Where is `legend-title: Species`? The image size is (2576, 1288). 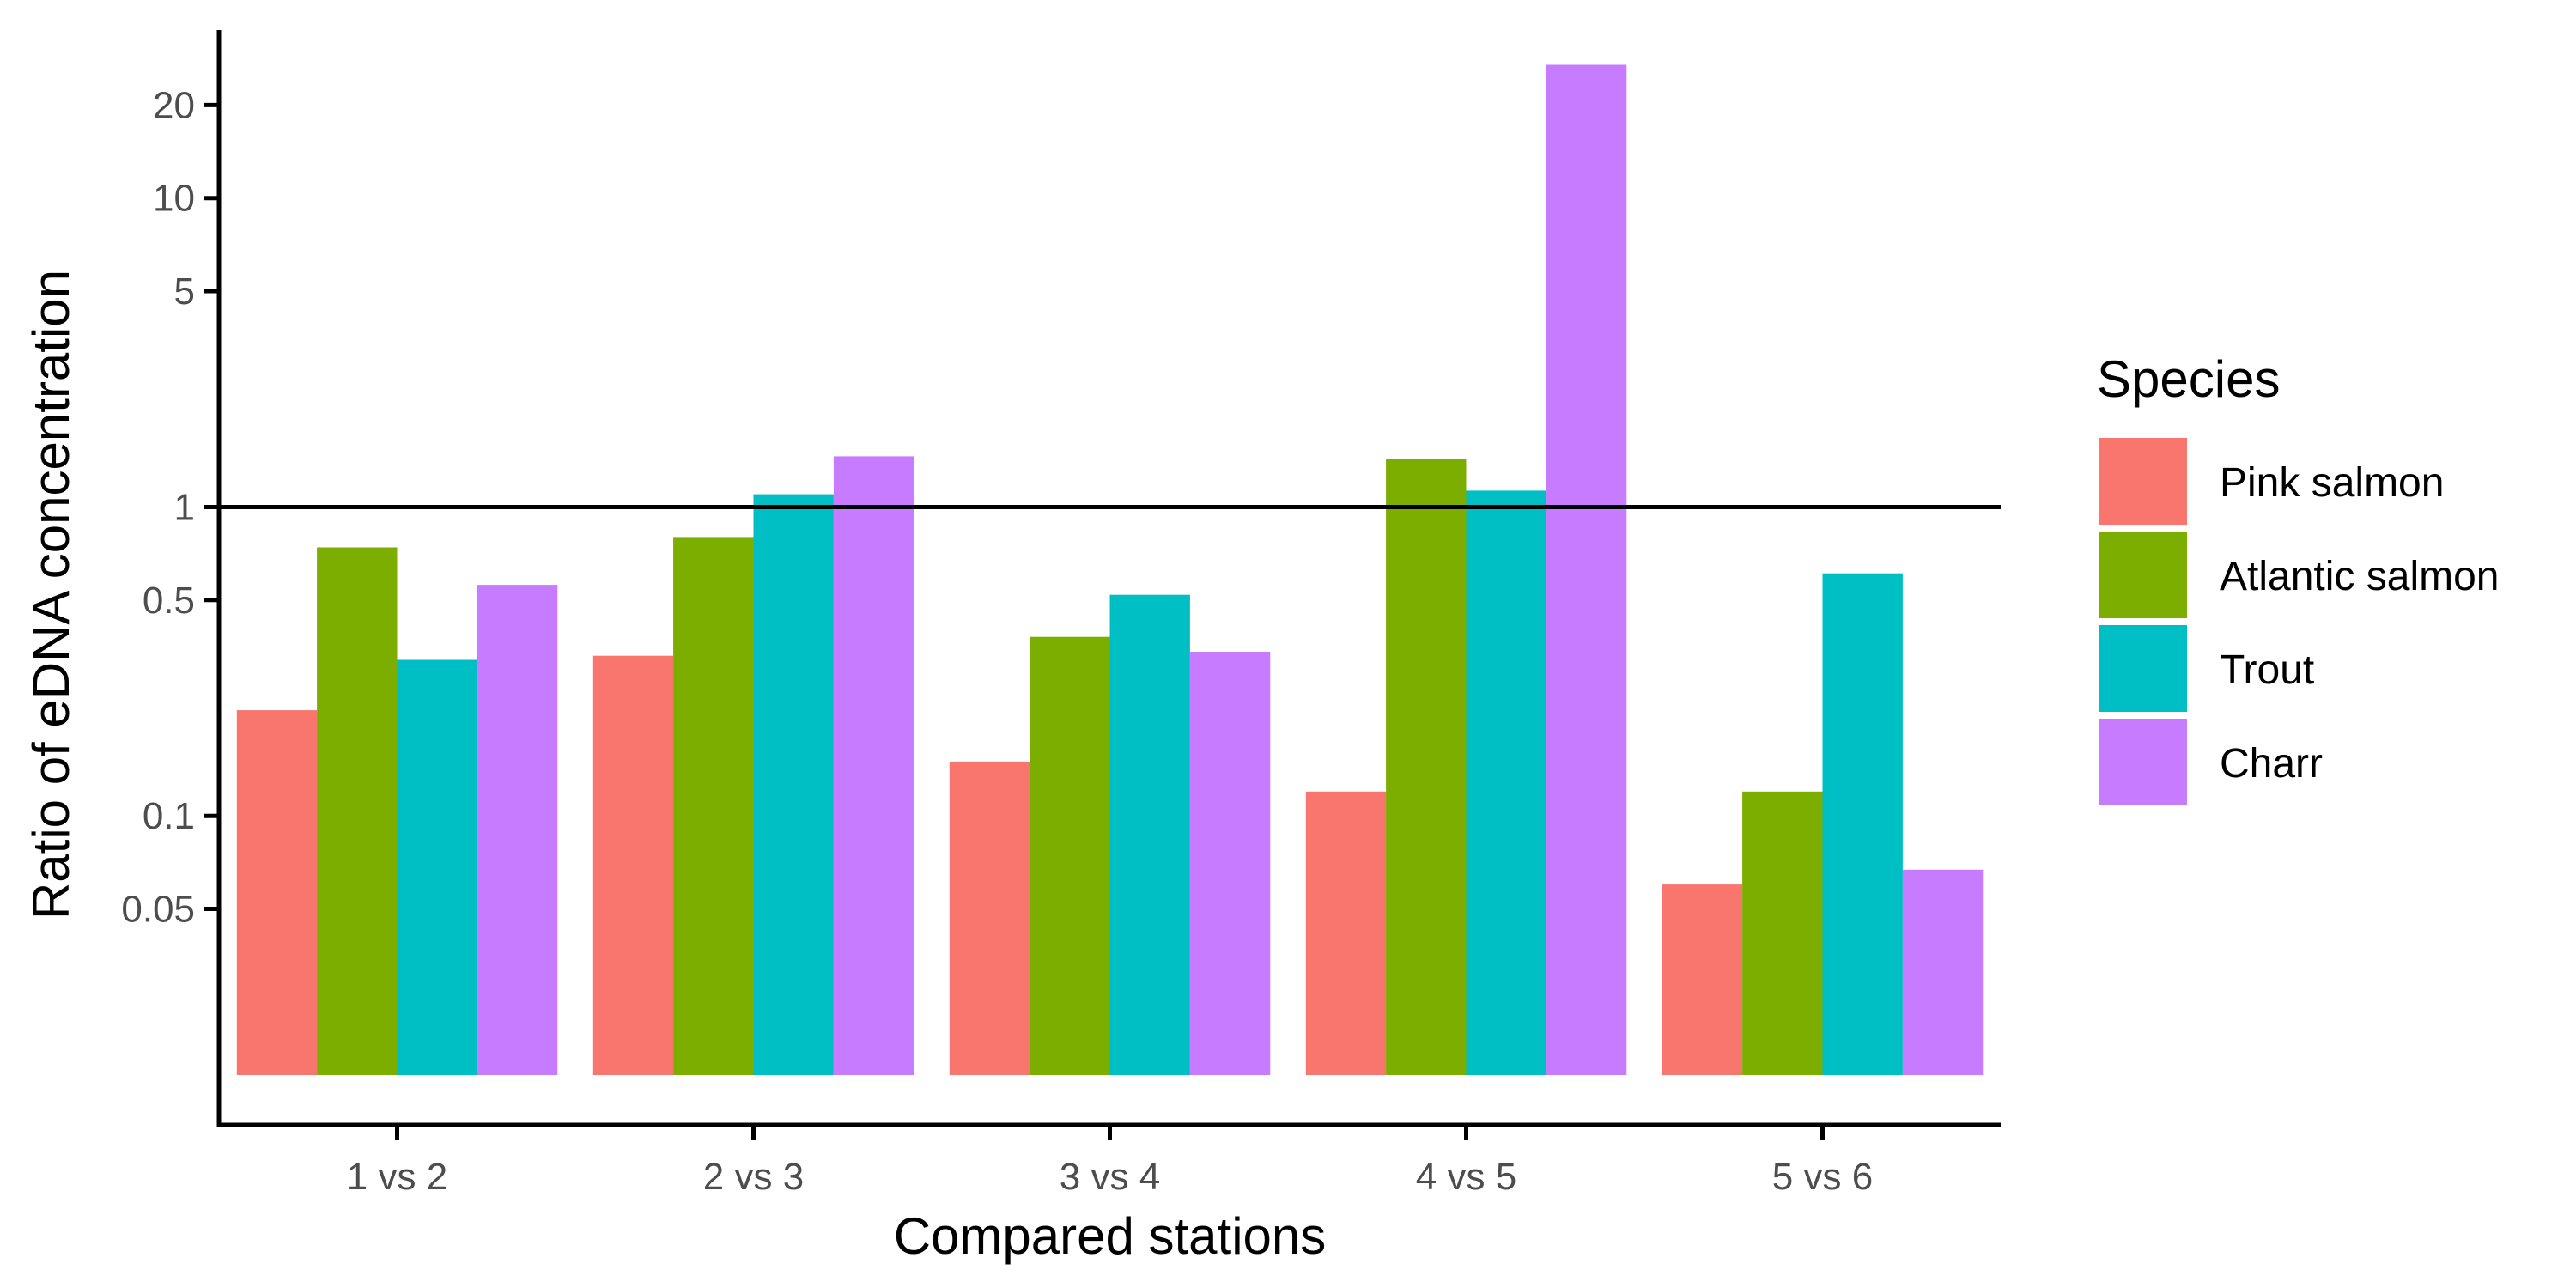
legend-title: Species is located at coordinates (2188, 379).